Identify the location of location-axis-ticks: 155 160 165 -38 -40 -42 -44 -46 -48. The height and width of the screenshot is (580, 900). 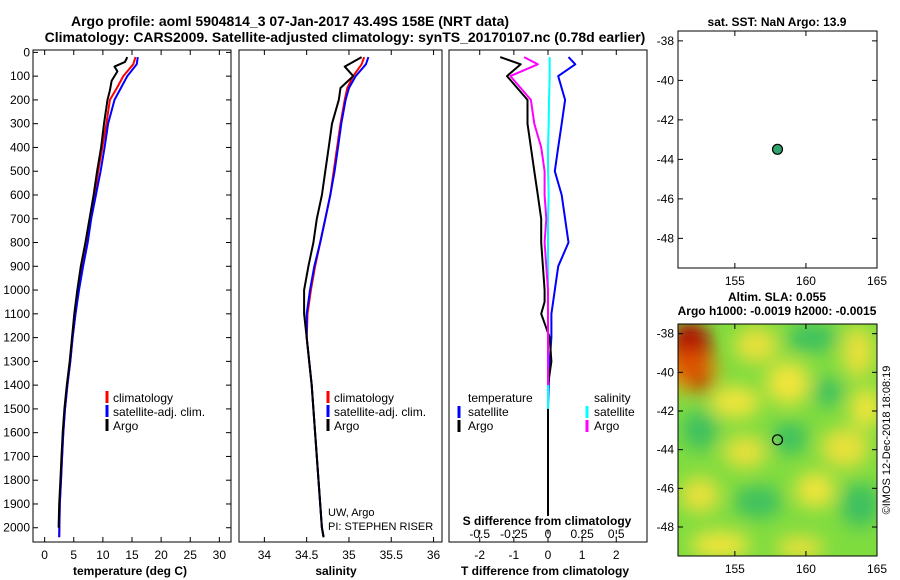
(772, 159).